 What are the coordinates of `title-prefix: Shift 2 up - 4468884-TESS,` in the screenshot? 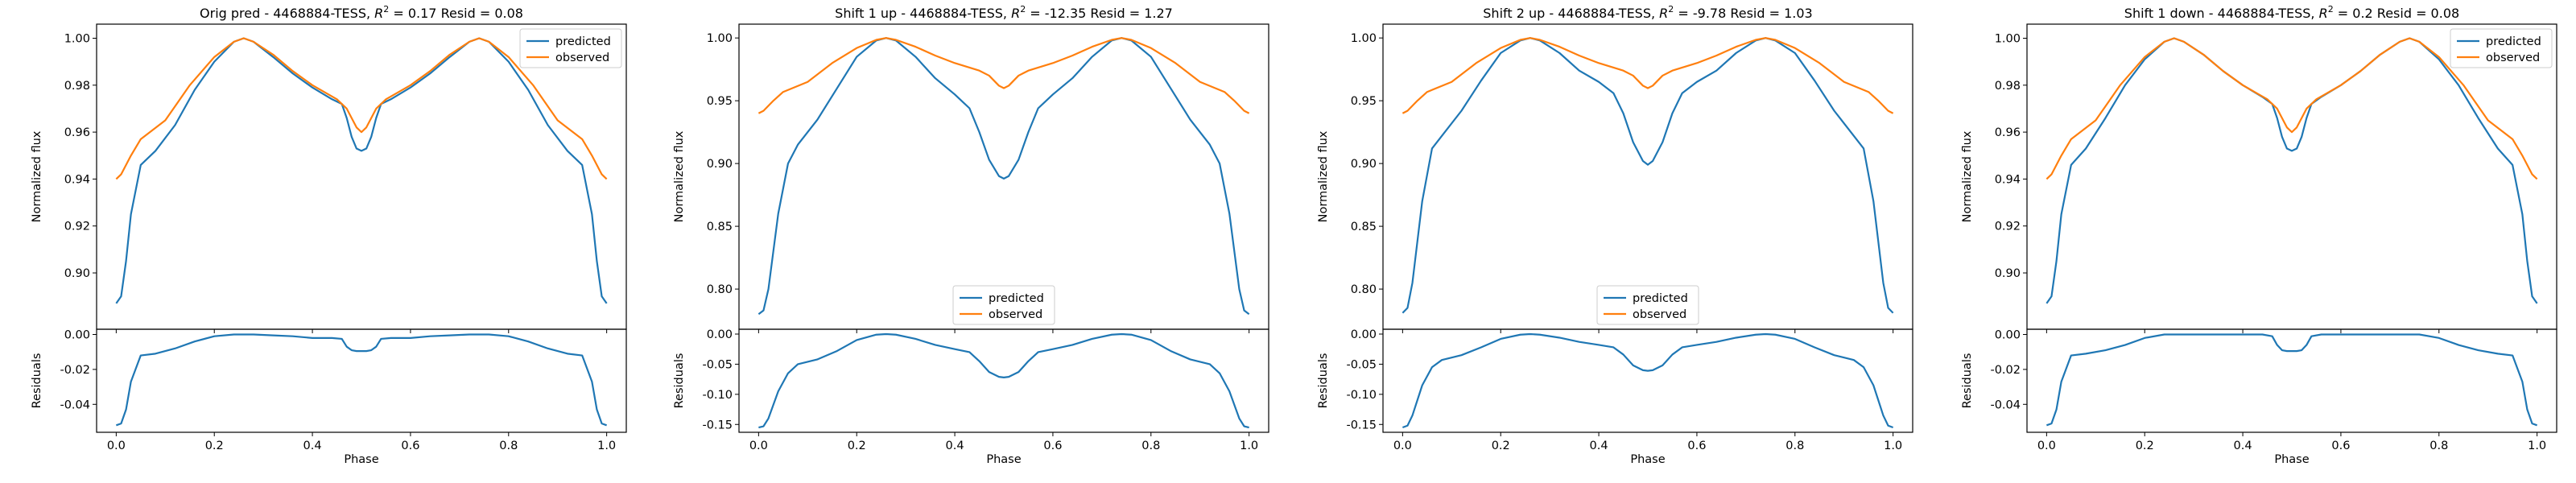 It's located at (1571, 13).